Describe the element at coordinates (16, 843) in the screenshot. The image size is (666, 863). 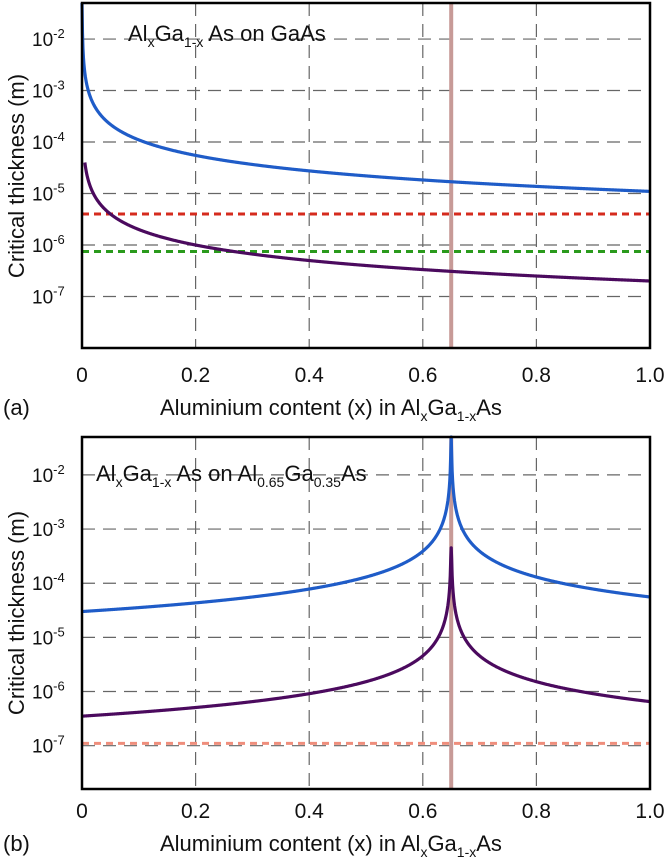
I see `panel-b-label: (b)` at that location.